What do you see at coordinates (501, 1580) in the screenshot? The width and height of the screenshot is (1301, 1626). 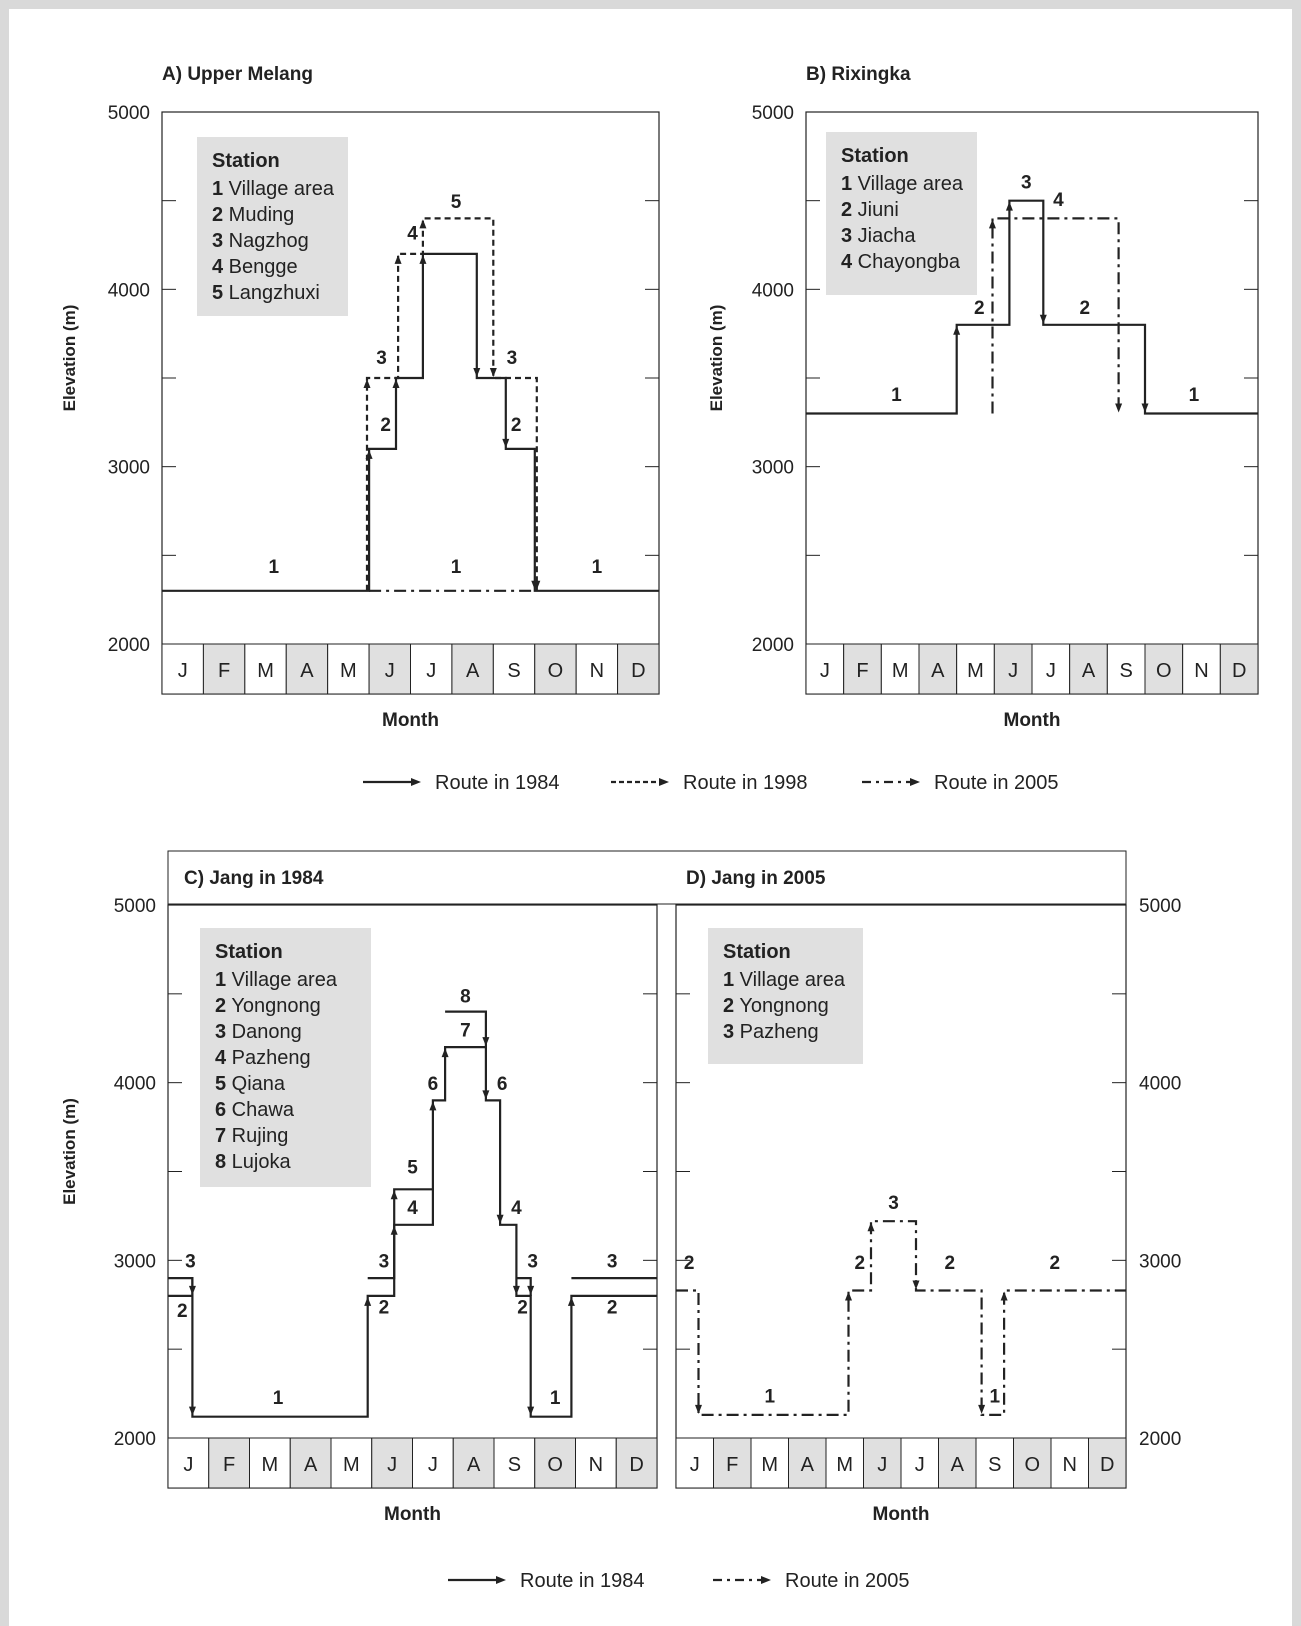 I see `legend-bottom-1984-arrow` at bounding box center [501, 1580].